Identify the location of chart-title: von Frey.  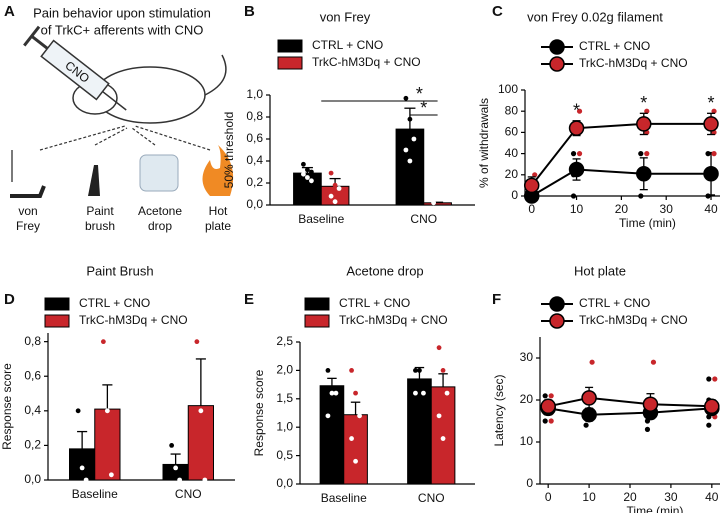
(345, 16).